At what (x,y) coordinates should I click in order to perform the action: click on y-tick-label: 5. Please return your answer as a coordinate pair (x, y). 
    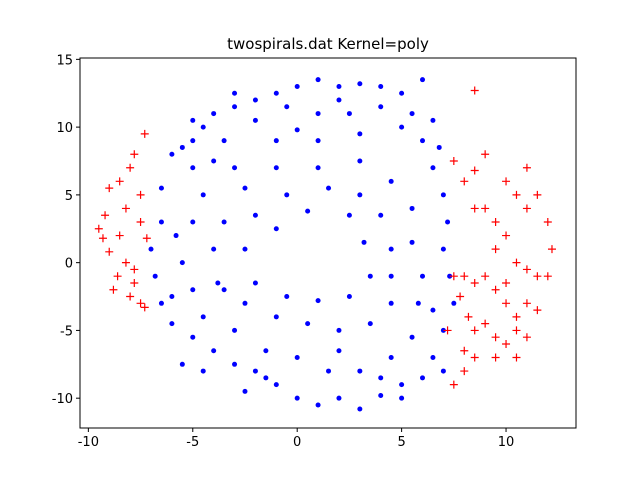
    Looking at the image, I should click on (69, 196).